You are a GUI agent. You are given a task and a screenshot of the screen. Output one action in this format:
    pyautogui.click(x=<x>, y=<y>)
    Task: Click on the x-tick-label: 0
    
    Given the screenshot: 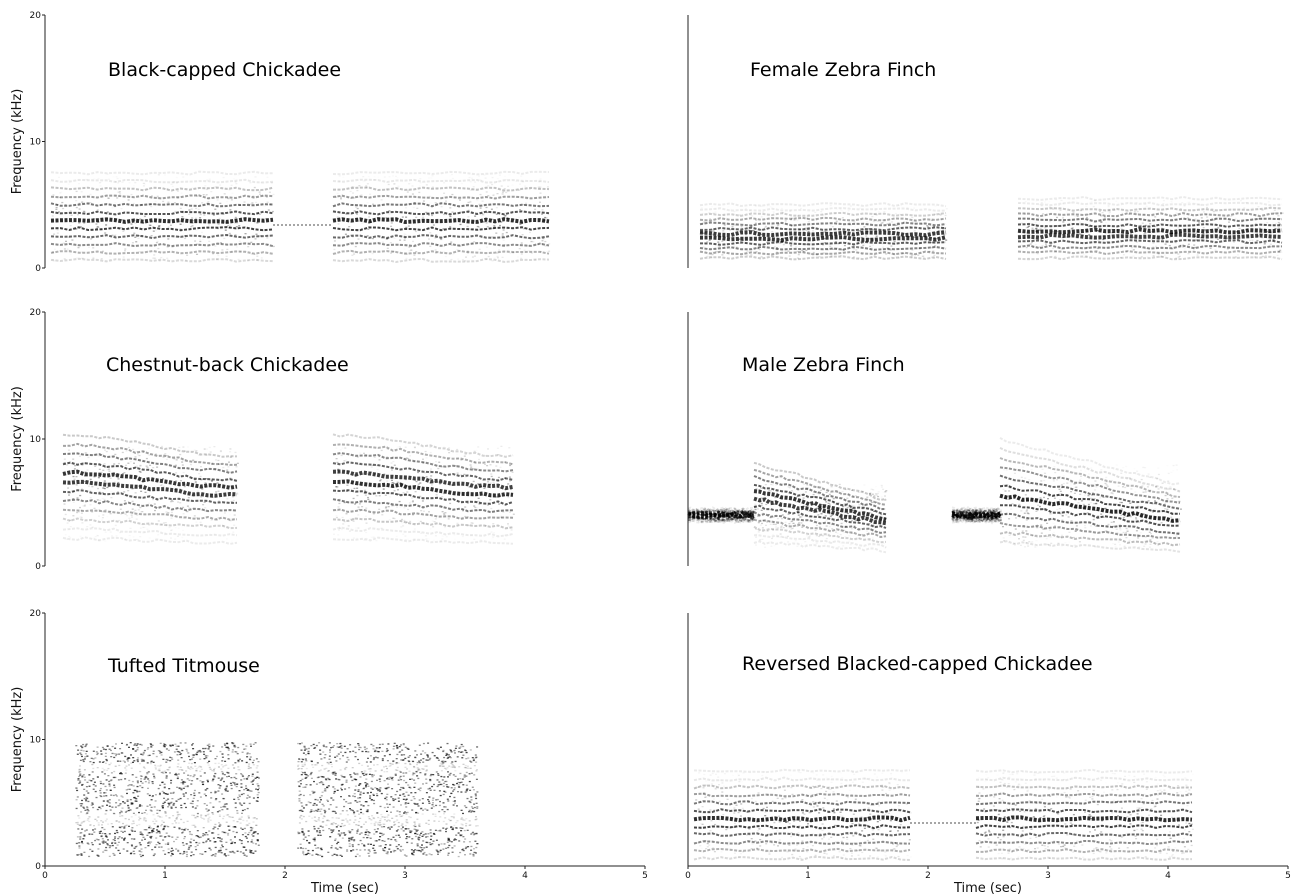 What is the action you would take?
    pyautogui.click(x=45, y=876)
    